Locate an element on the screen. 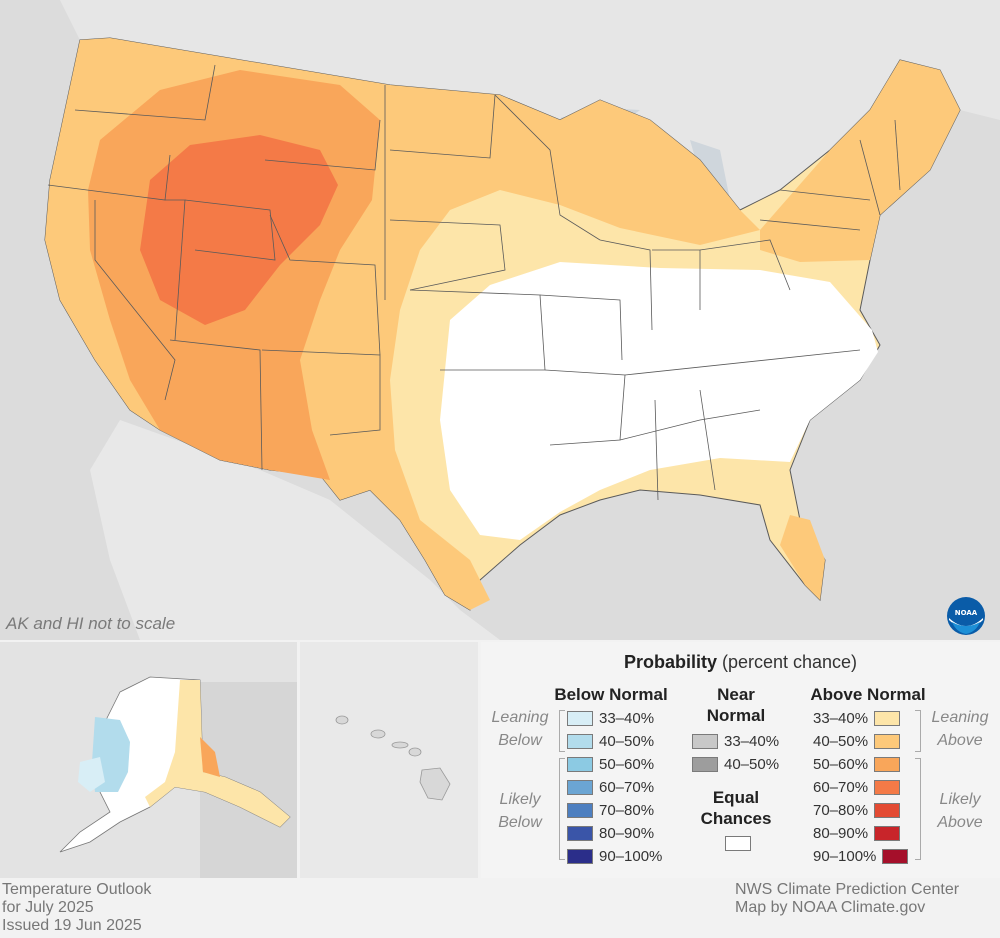 The height and width of the screenshot is (938, 1000). footer-period: for July 2025 is located at coordinates (48, 907).